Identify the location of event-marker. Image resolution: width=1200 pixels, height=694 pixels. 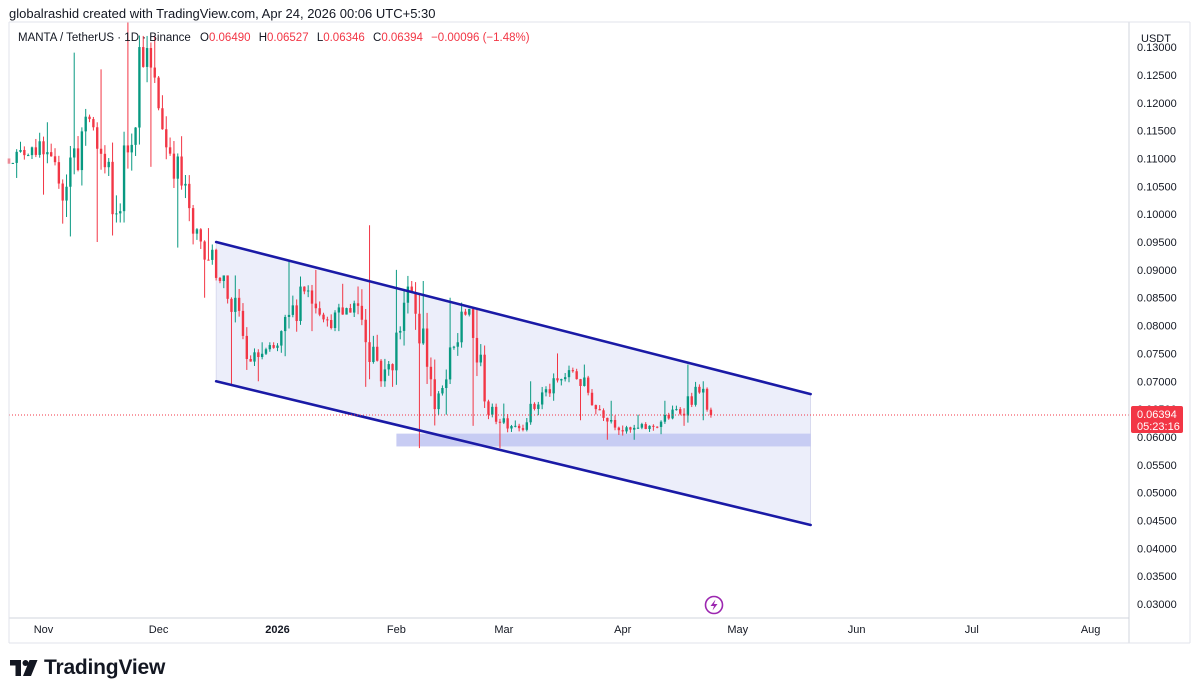
(714, 605).